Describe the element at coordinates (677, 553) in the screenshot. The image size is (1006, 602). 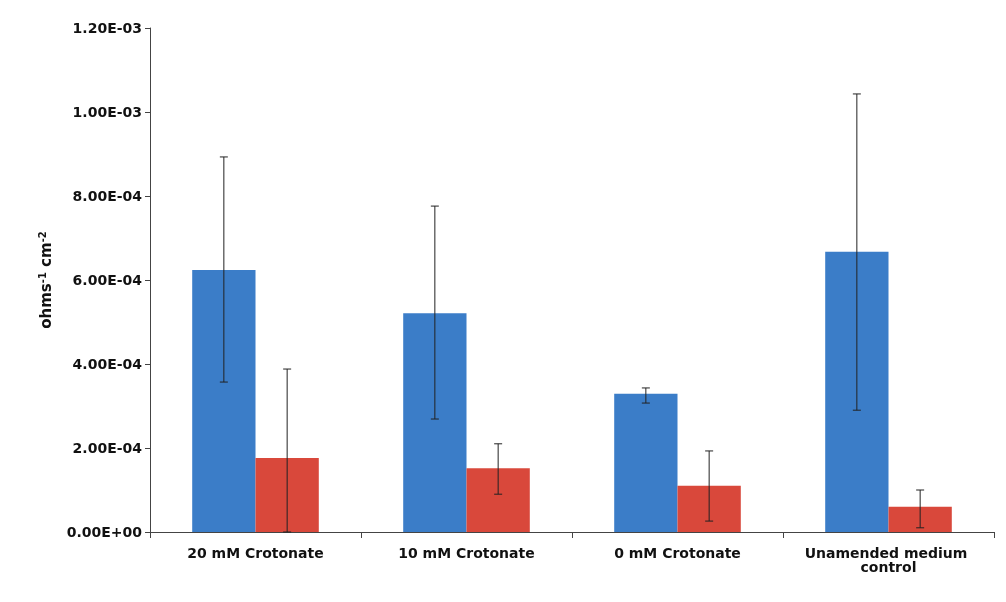
I see `x-tick-label: 0 mM Crotonate` at that location.